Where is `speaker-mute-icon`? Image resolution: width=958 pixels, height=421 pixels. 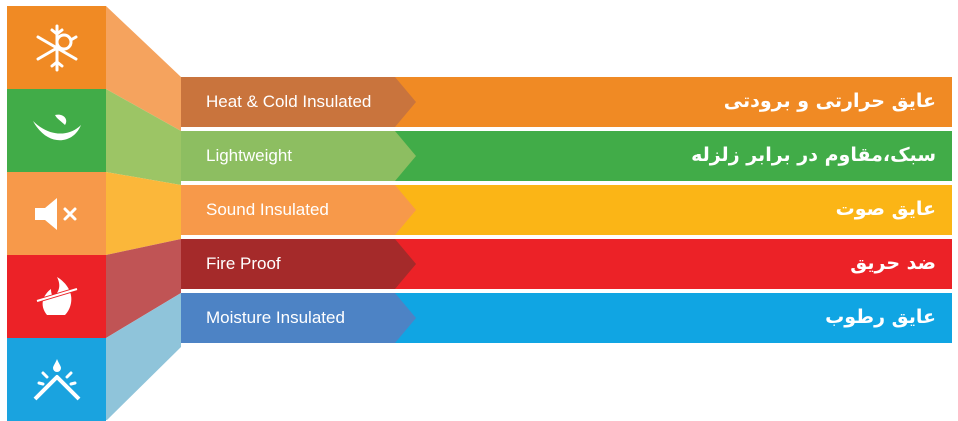 speaker-mute-icon is located at coordinates (55, 213).